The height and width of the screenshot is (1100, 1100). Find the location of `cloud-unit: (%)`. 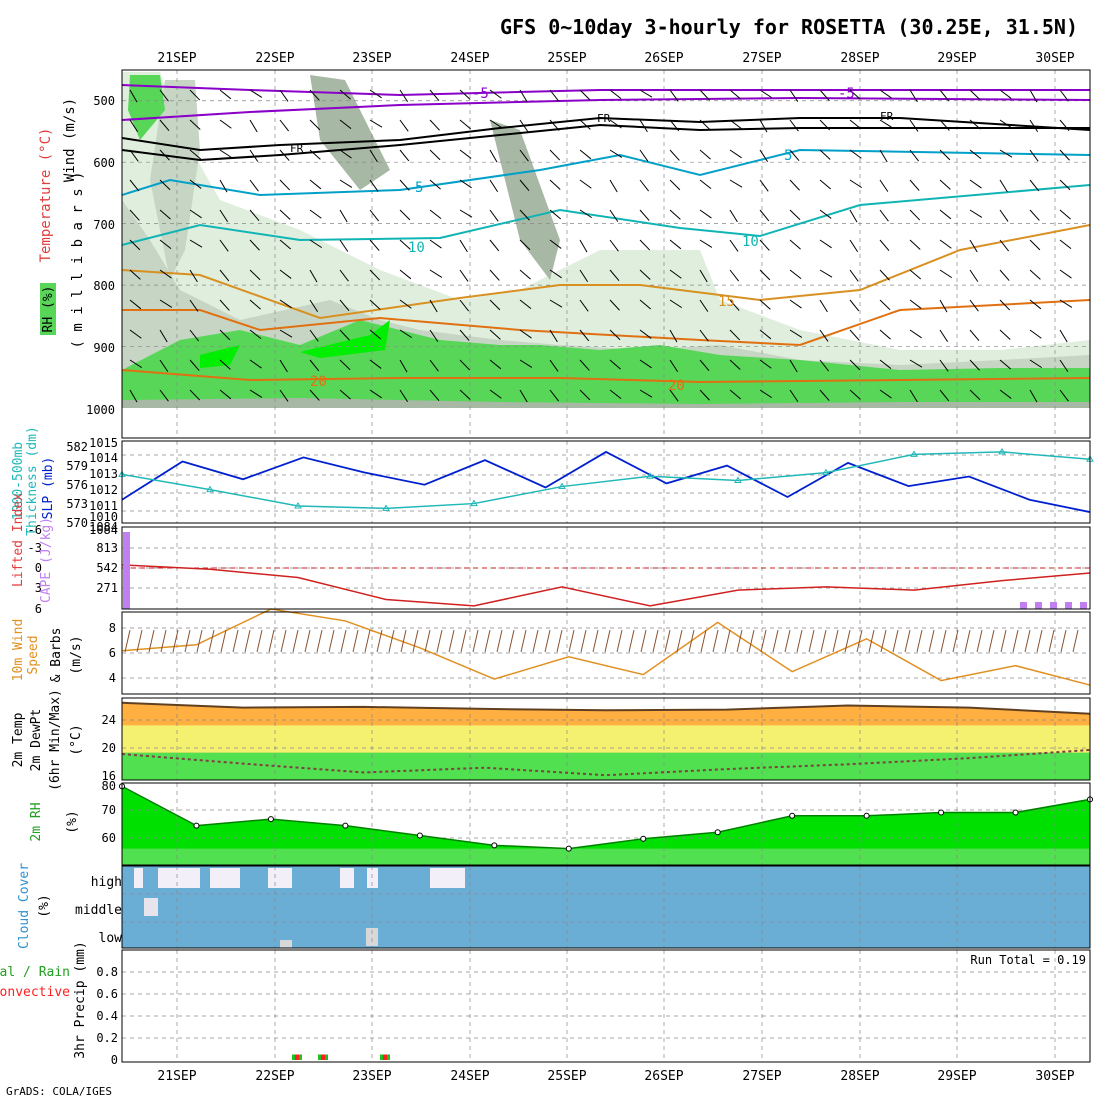

cloud-unit: (%) is located at coordinates (44, 905).